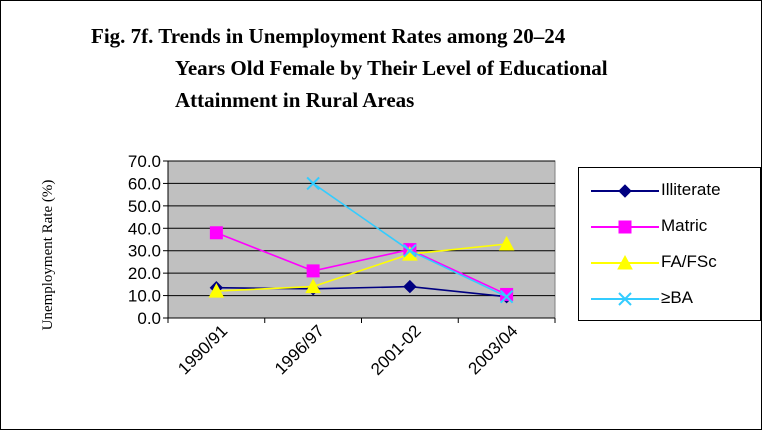 The height and width of the screenshot is (430, 762). Describe the element at coordinates (144, 273) in the screenshot. I see `y-tick-label: 20.0` at that location.